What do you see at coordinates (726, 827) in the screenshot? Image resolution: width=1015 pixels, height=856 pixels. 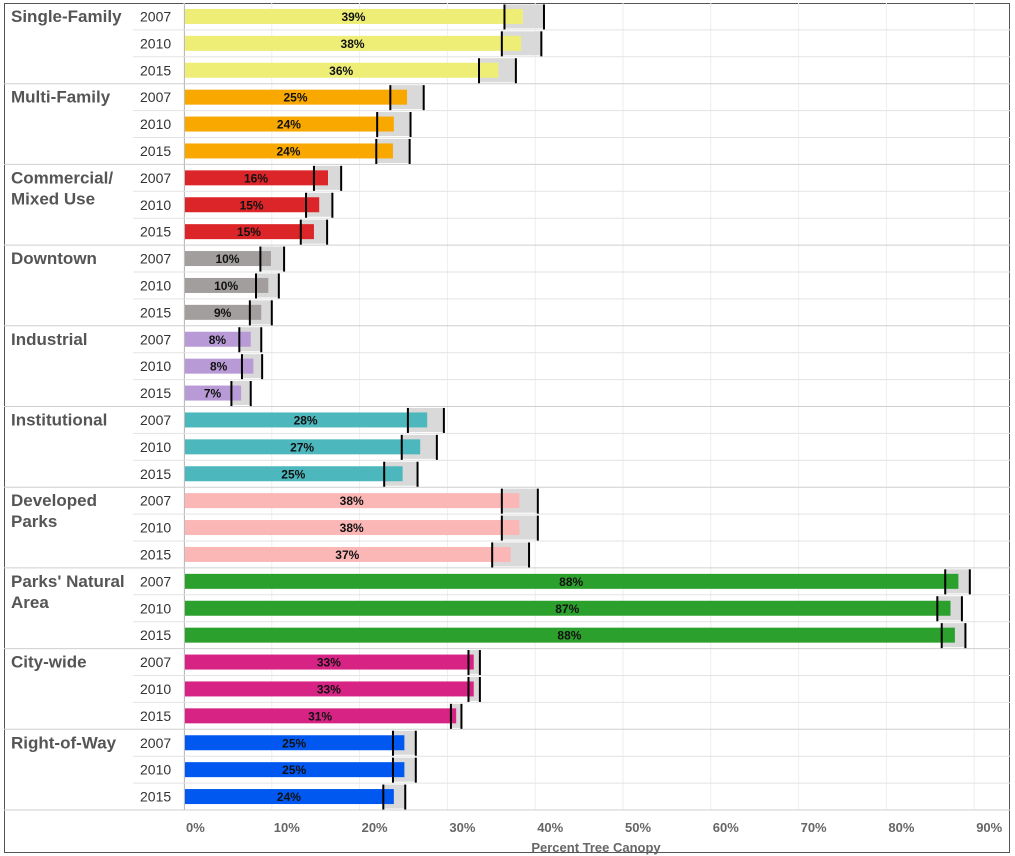 I see `x-tick-label: 60%` at bounding box center [726, 827].